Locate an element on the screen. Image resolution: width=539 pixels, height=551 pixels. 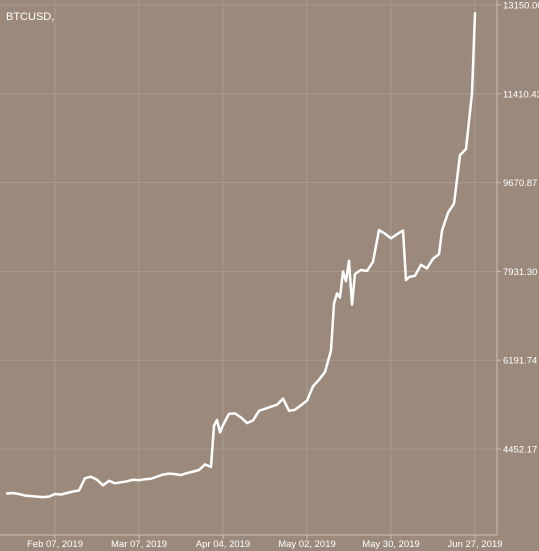
y-tick-label: 13150.00 is located at coordinates (521, 6).